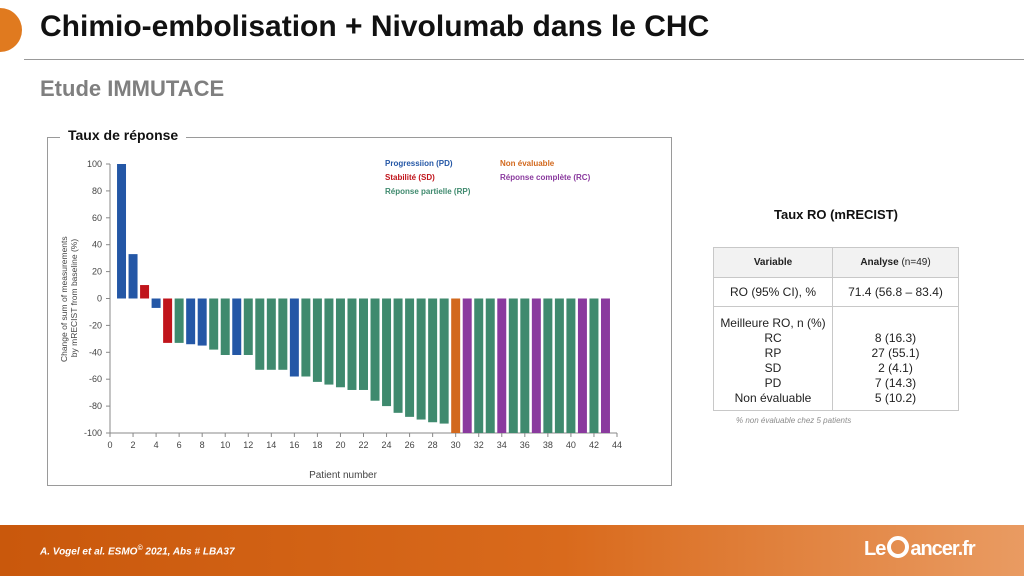  Describe the element at coordinates (94, 164) in the screenshot. I see `y-tick-label: 100` at that location.